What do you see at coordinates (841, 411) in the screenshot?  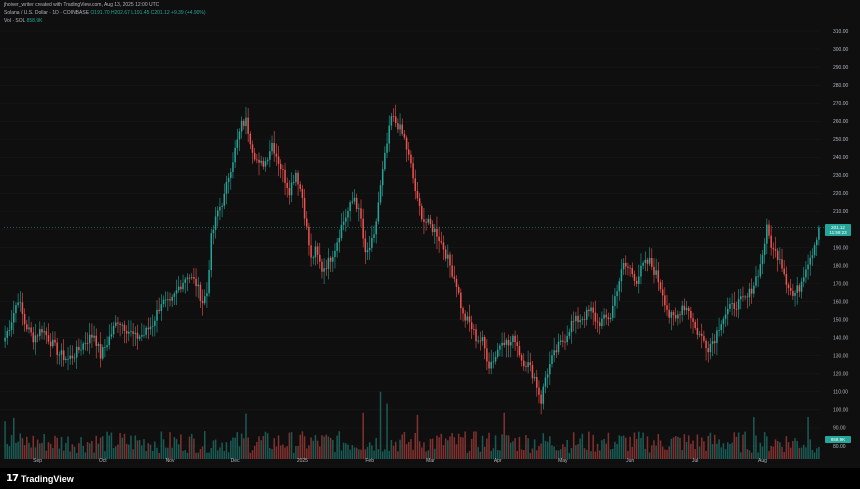 I see `price-tick-label: 100.00` at bounding box center [841, 411].